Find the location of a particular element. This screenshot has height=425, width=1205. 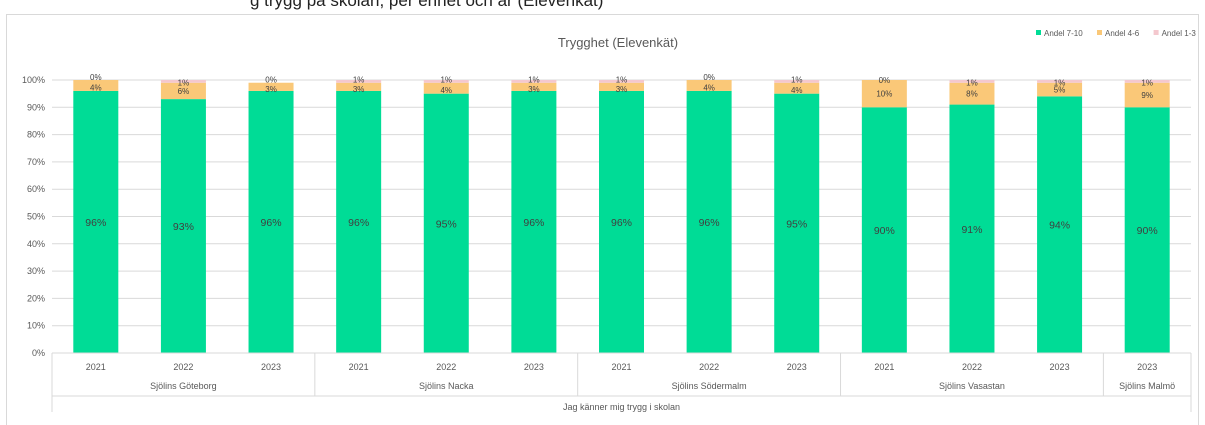

legend-label: Andel 7-10 is located at coordinates (1063, 33).